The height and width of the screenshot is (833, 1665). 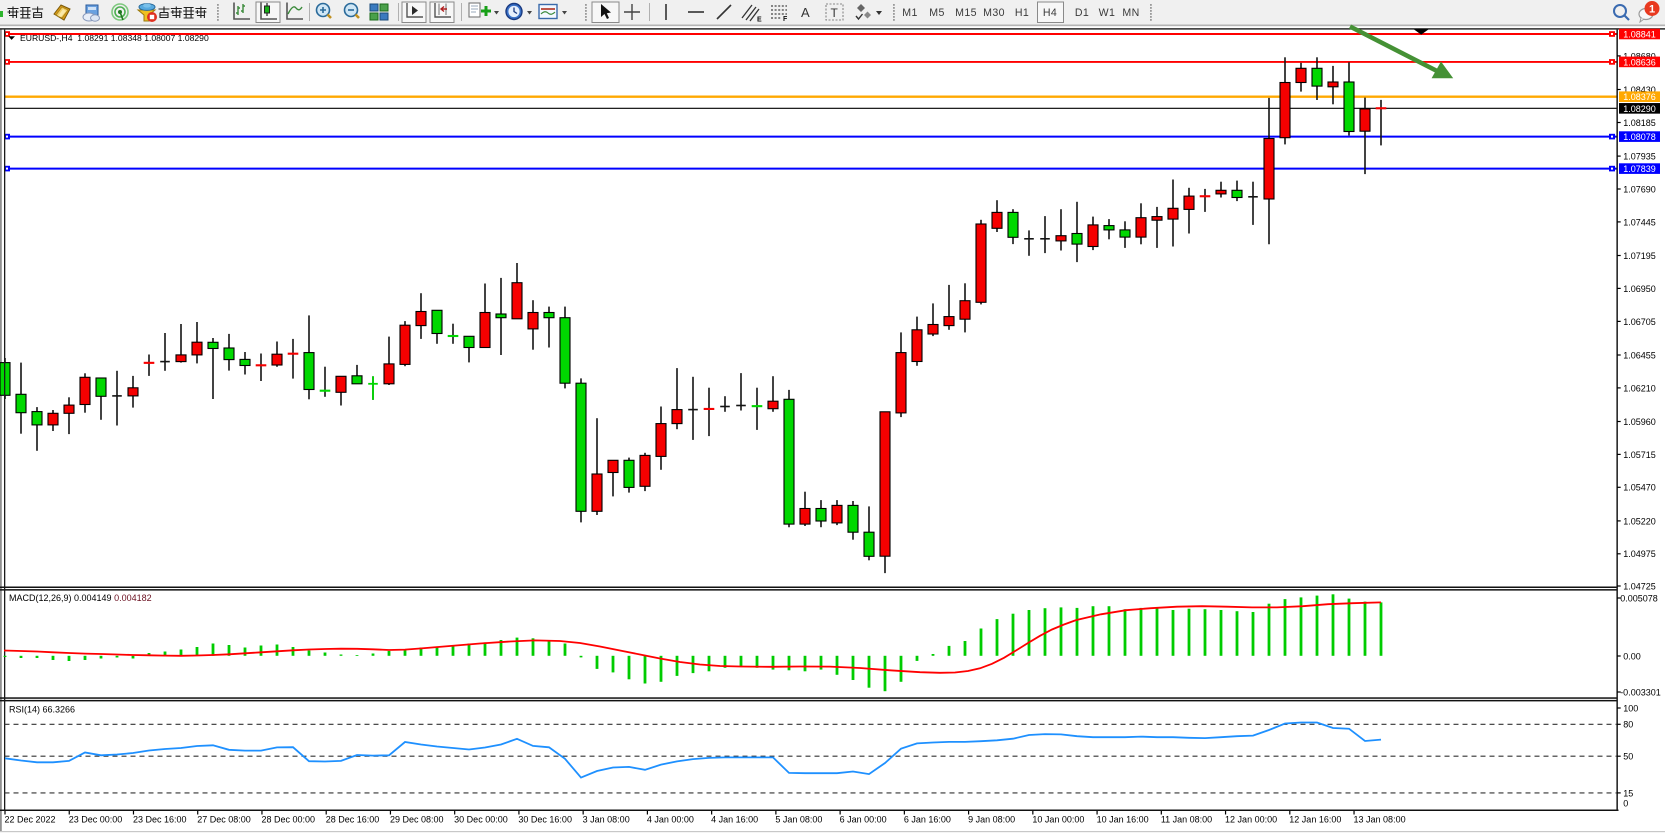 I want to click on svg-text: 28 Dec 00:00, so click(x=288, y=819).